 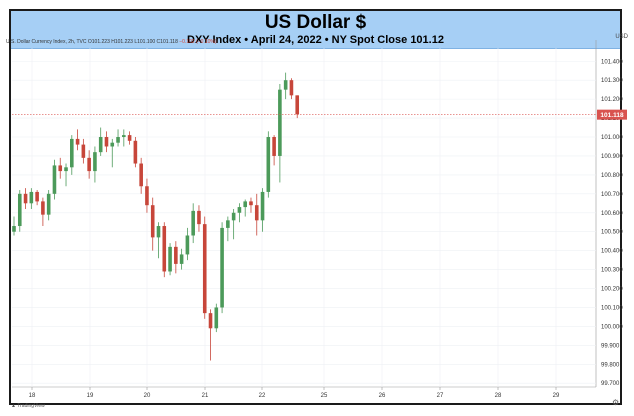 What do you see at coordinates (198, 42) in the screenshot?
I see `price-change: −0.102 (−0.10%)` at bounding box center [198, 42].